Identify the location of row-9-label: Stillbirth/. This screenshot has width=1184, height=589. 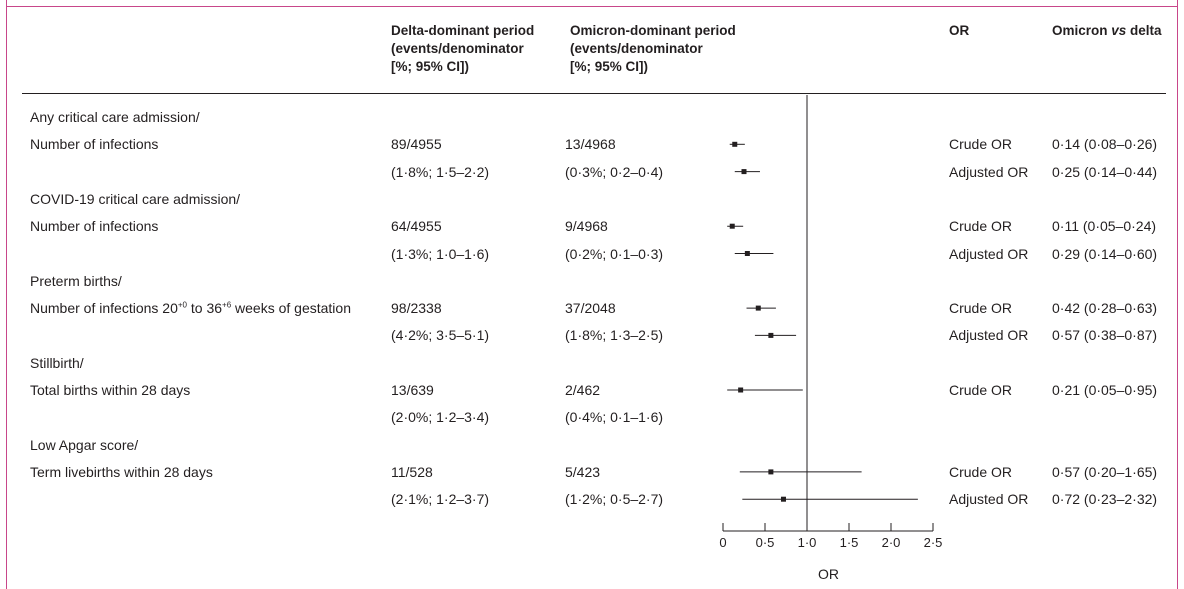
(57, 362).